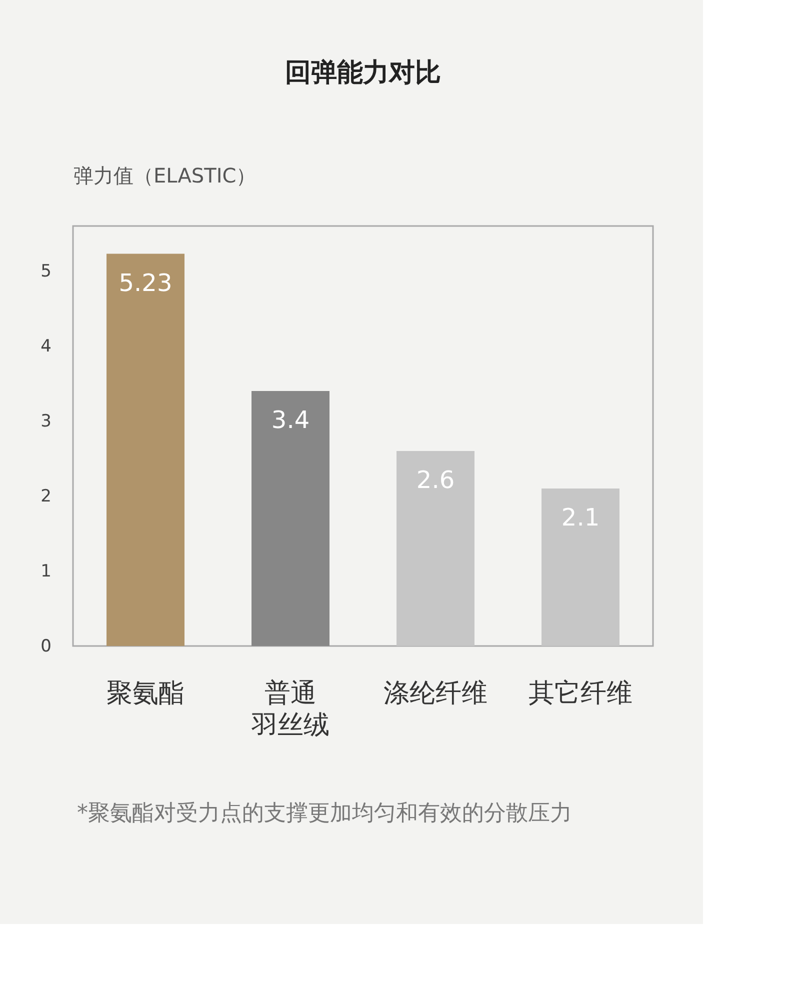 Image resolution: width=790 pixels, height=982 pixels. Describe the element at coordinates (290, 709) in the screenshot. I see `x-tick-label: 普通羽丝绒` at that location.